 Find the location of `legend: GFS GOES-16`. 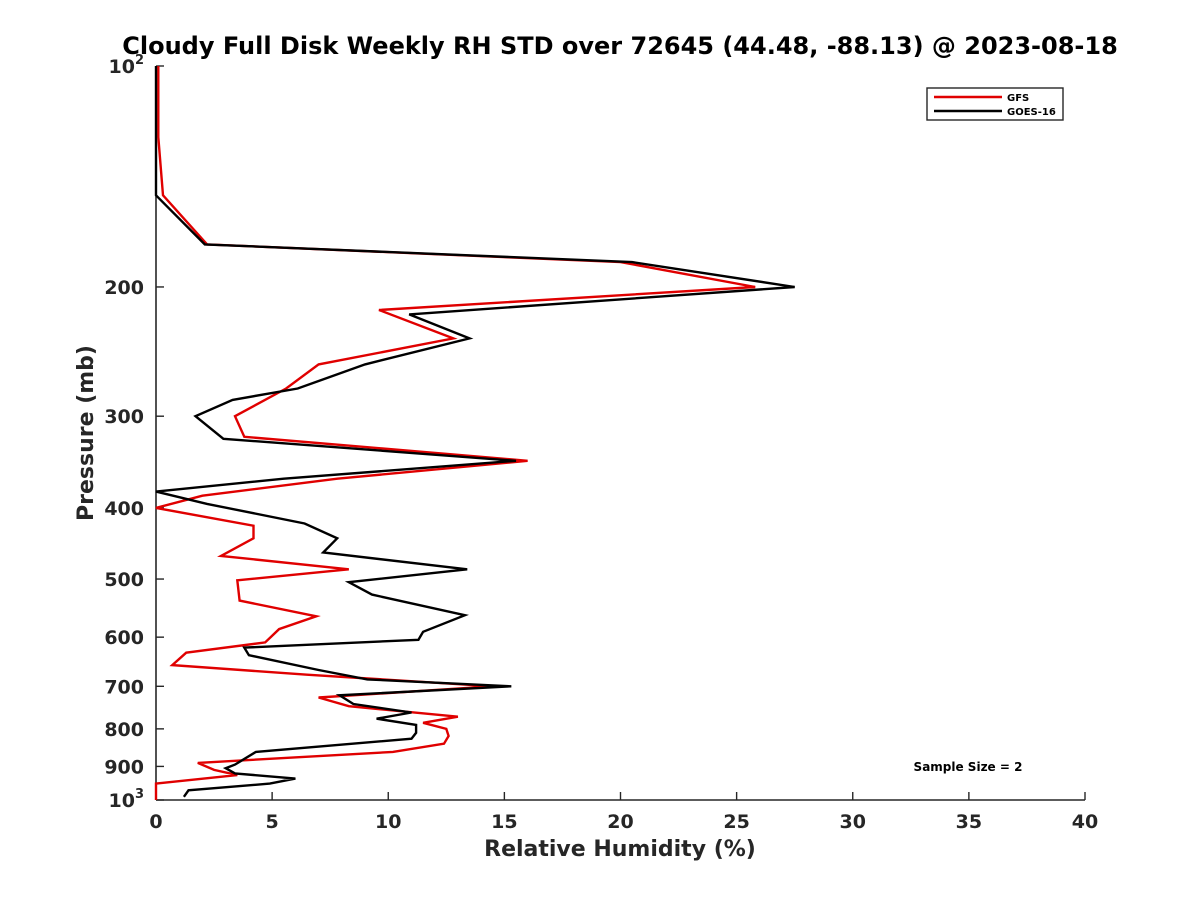

legend: GFS GOES-16 is located at coordinates (995, 104).